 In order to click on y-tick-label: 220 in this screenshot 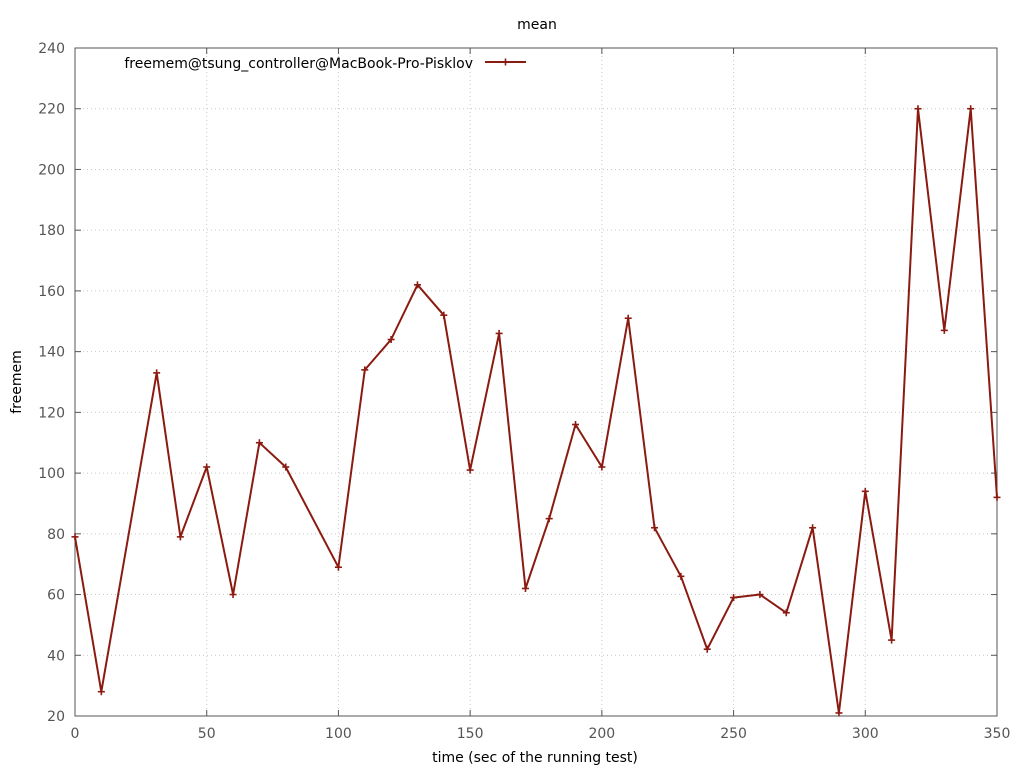, I will do `click(51, 110)`.